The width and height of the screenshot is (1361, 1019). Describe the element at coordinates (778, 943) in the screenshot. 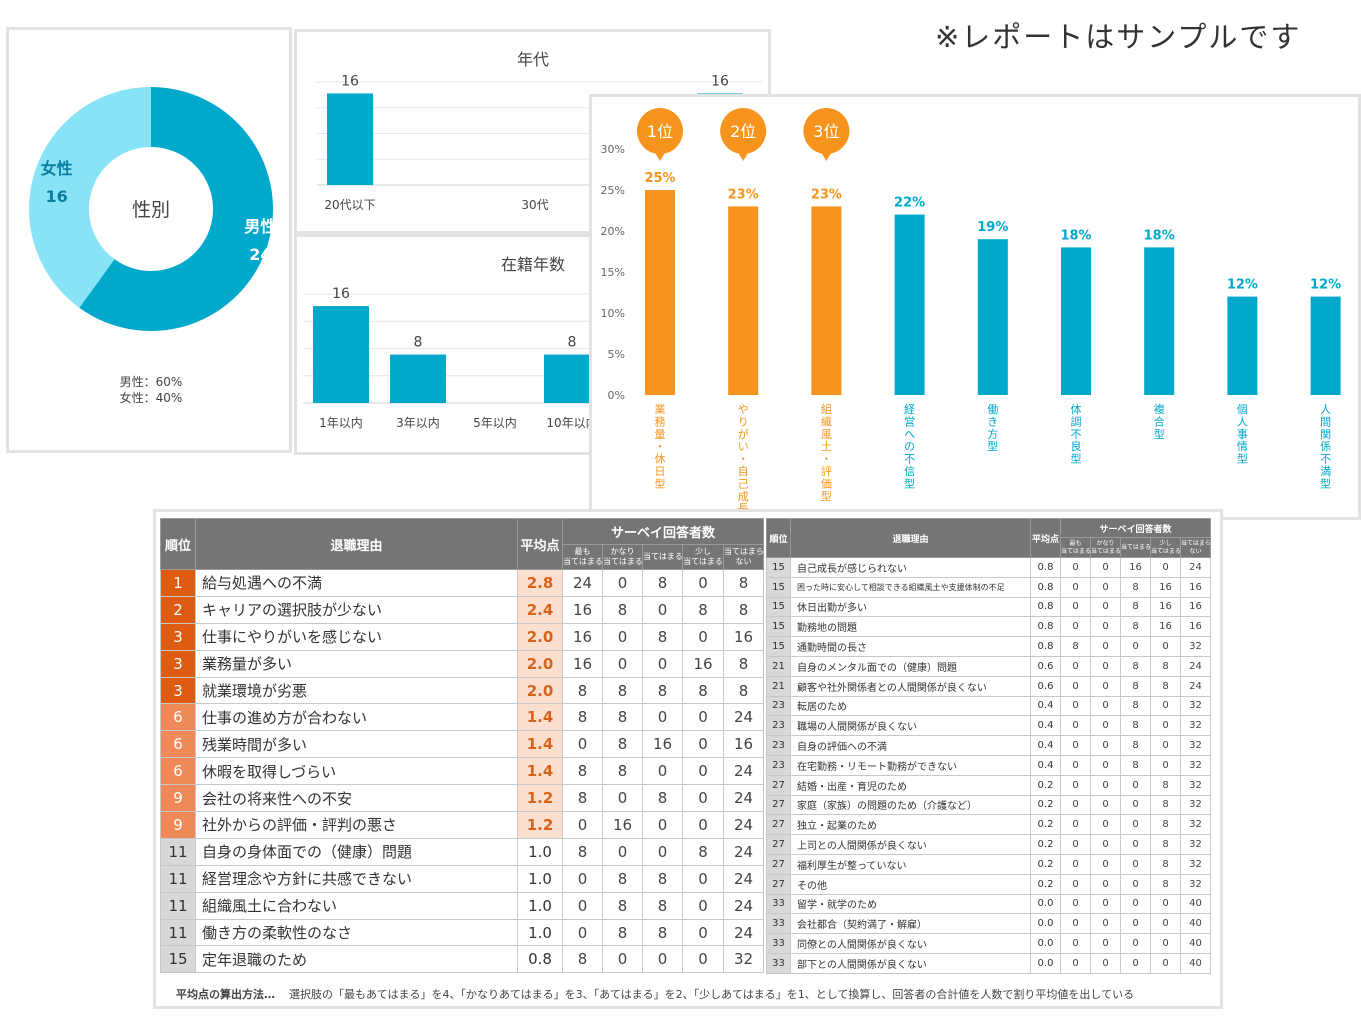

I see `rank-cell: 33` at that location.